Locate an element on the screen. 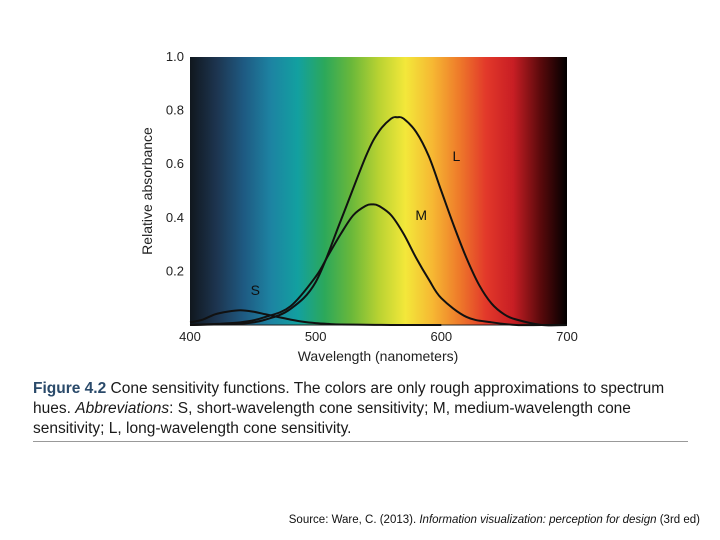  y-tick-labels: 0.2 0.4 0.6 0.8 1.0 is located at coordinates (175, 163).